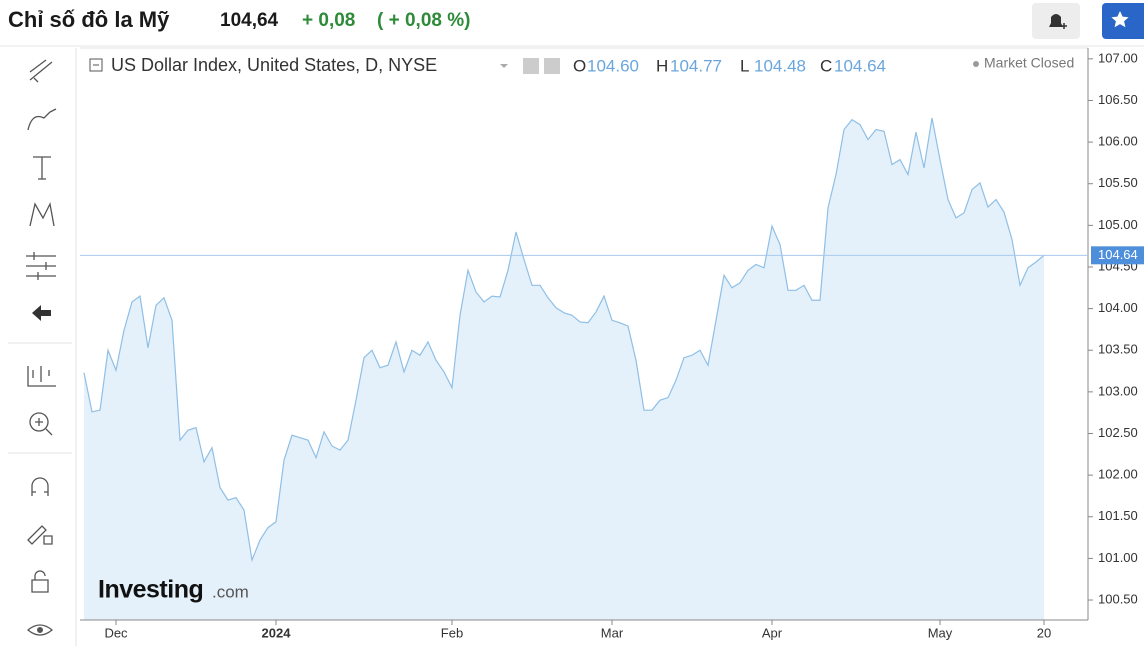  Describe the element at coordinates (662, 65) in the screenshot. I see `ohlc-key: H` at that location.